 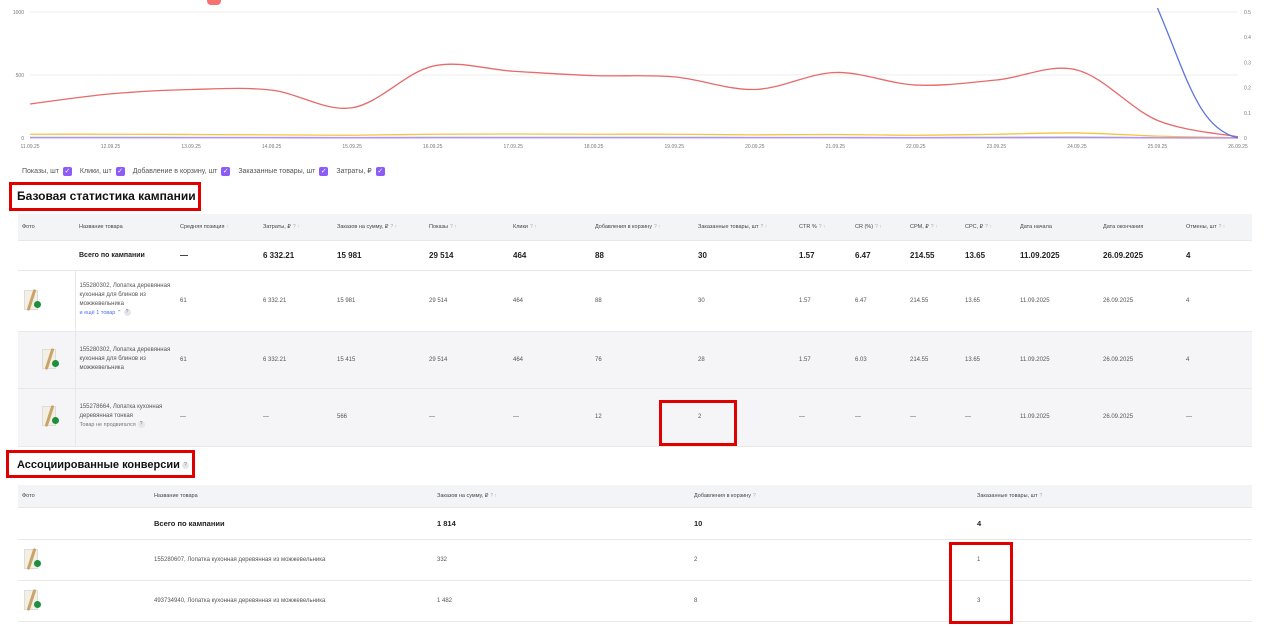 What do you see at coordinates (863, 255) in the screenshot?
I see `cell: 6.47` at bounding box center [863, 255].